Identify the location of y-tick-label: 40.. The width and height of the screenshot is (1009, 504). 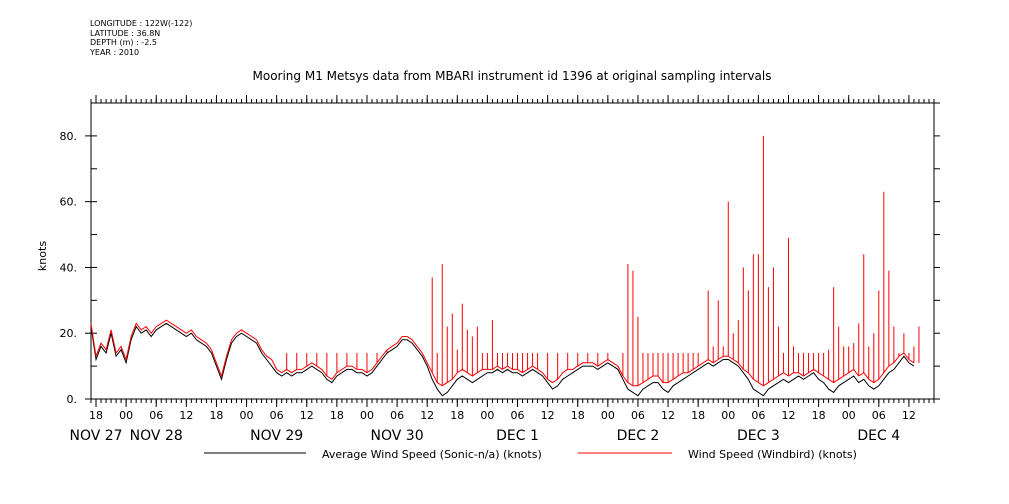
(69, 267).